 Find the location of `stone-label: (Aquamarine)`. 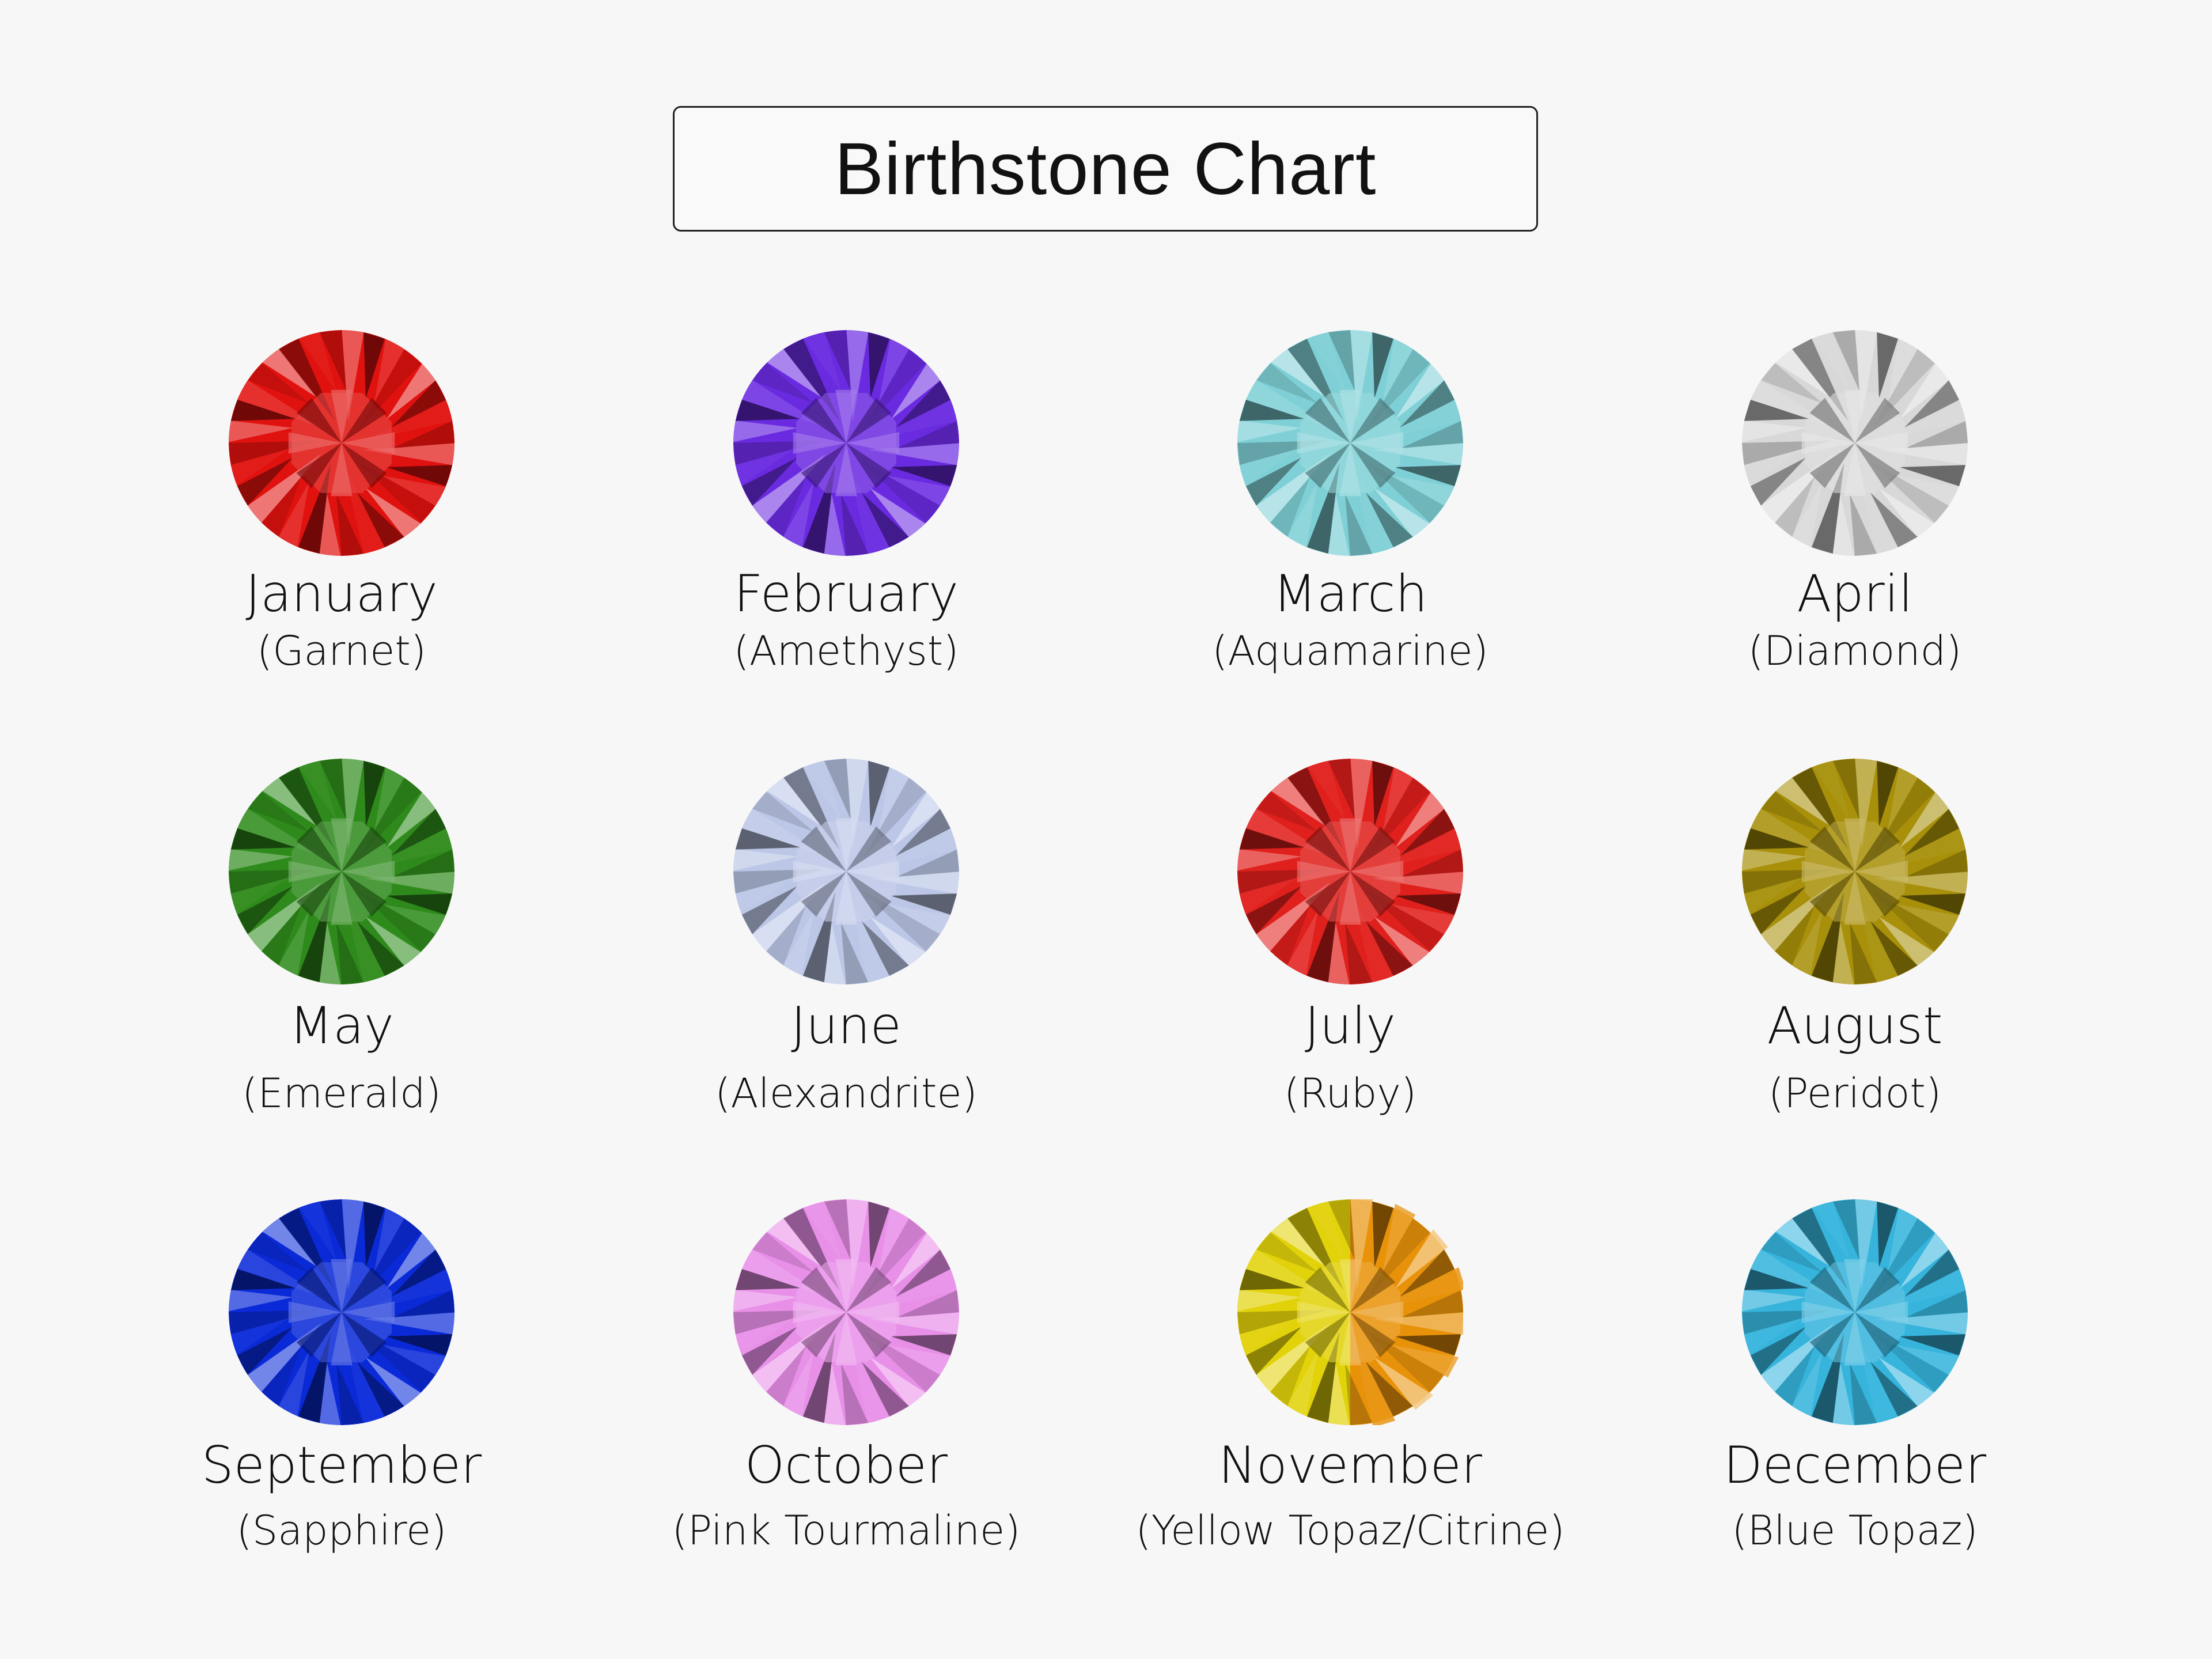

stone-label: (Aquamarine) is located at coordinates (1350, 651).